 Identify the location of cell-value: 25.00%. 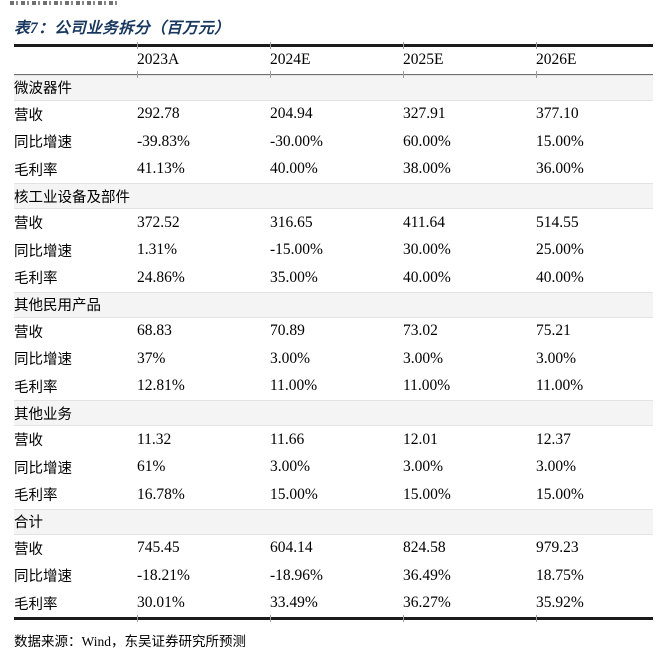
(560, 250).